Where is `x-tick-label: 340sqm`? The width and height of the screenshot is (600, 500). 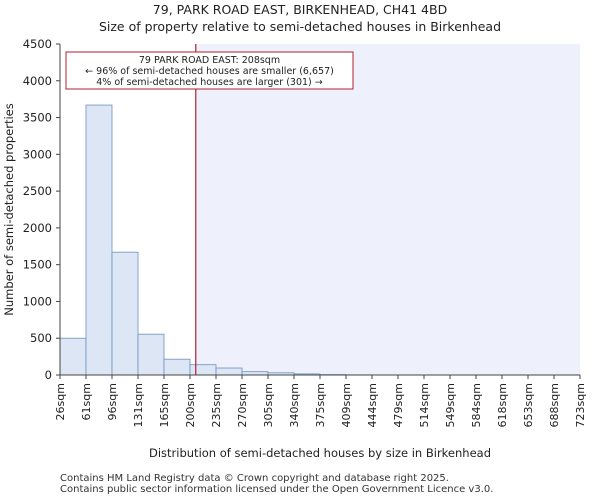 x-tick-label: 340sqm is located at coordinates (294, 405).